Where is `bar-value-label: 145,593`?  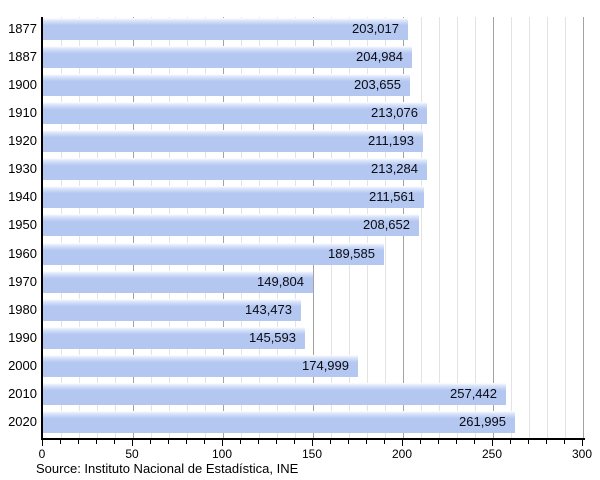
bar-value-label: 145,593 is located at coordinates (272, 337).